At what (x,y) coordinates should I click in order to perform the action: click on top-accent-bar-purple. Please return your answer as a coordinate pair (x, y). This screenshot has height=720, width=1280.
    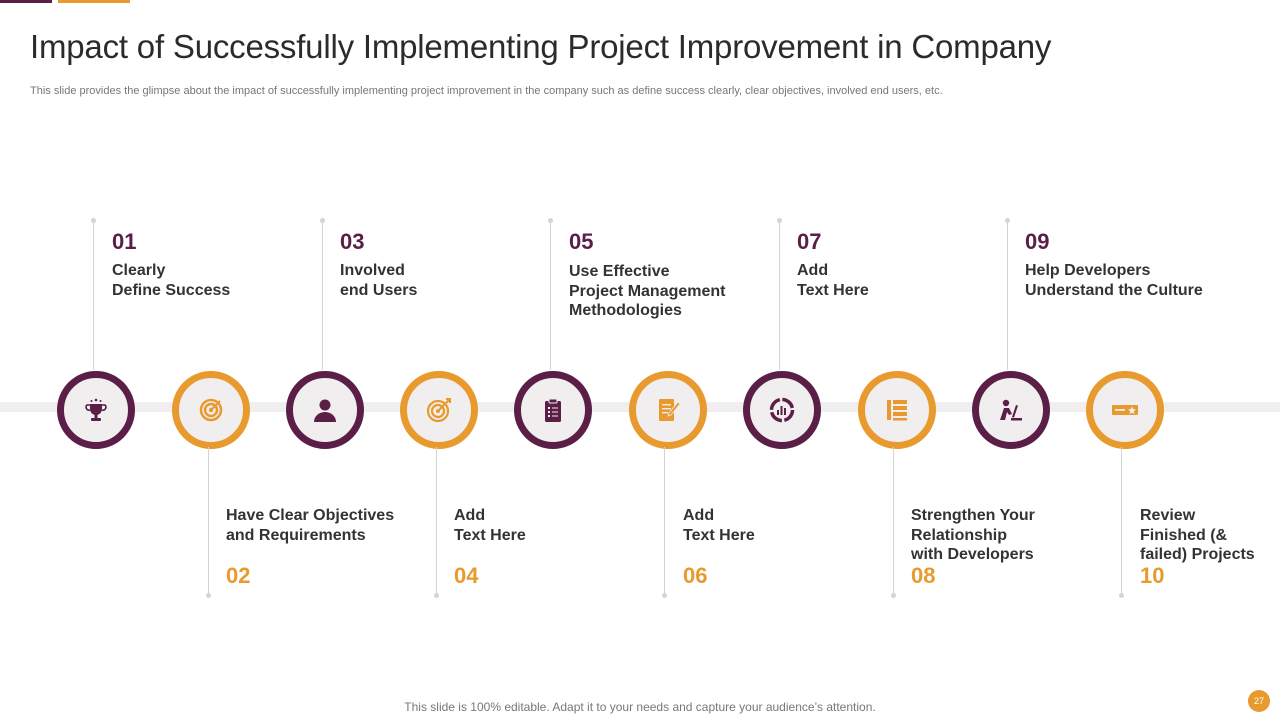
    Looking at the image, I should click on (26, 1).